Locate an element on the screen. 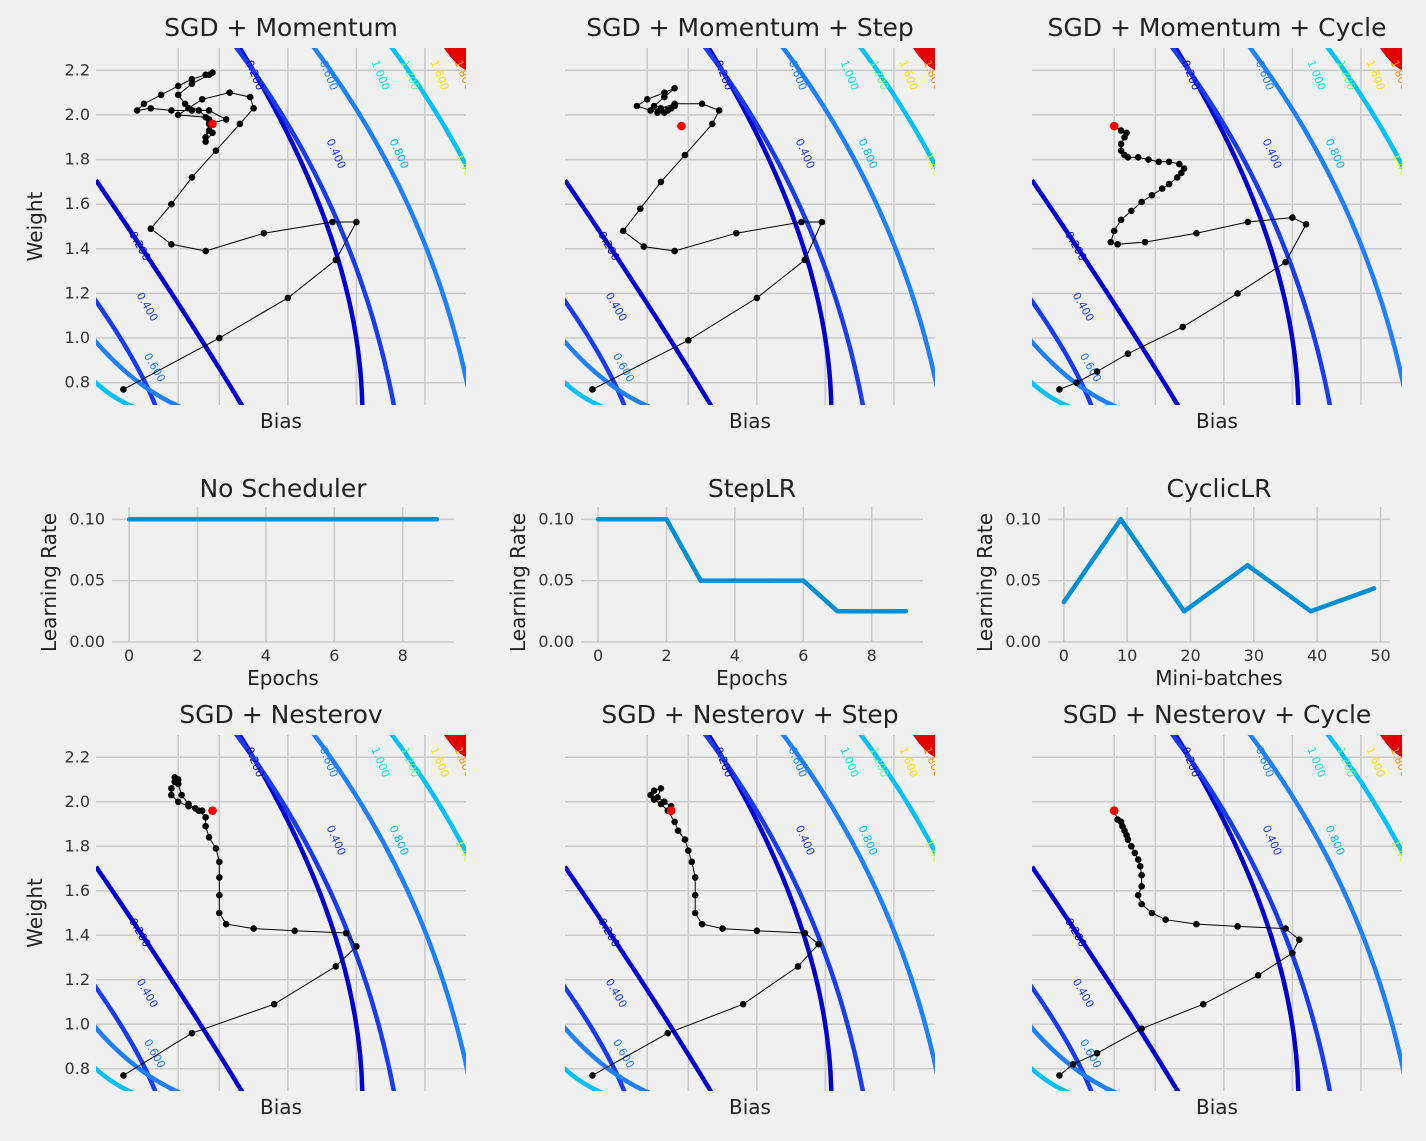 The image size is (1426, 1141). chart-title: SGD + Nesterov is located at coordinates (281, 714).